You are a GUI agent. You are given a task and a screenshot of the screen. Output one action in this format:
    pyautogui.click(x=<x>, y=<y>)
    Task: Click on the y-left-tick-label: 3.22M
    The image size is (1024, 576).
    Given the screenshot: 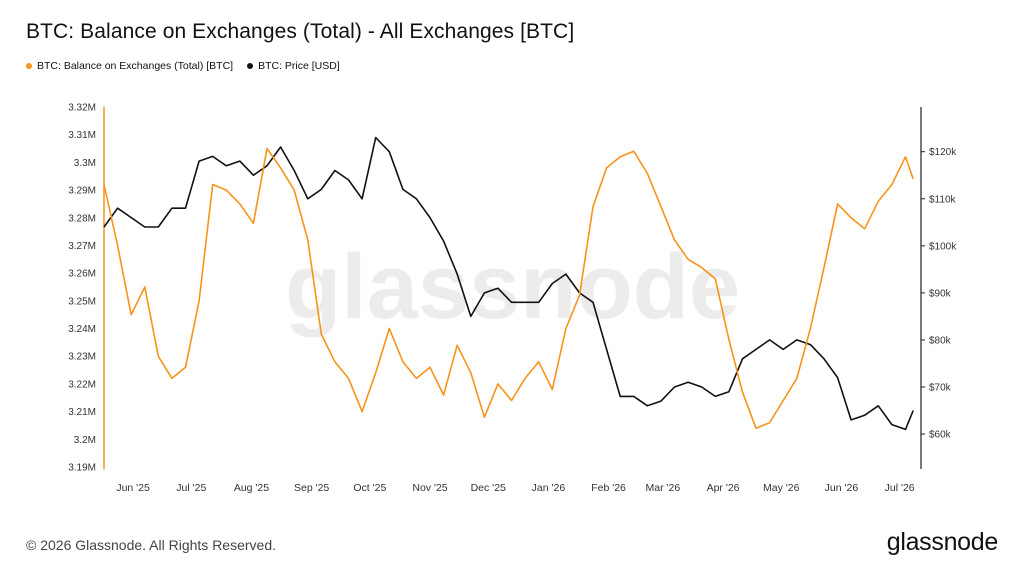 What is the action you would take?
    pyautogui.click(x=82, y=384)
    